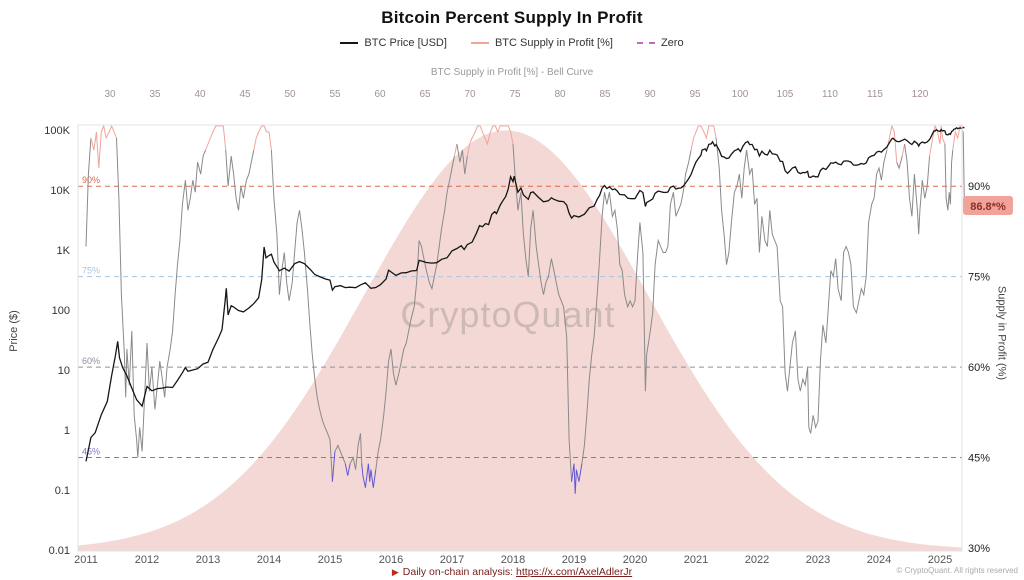  Describe the element at coordinates (147, 560) in the screenshot. I see `x-axis-tick: 2012` at that location.